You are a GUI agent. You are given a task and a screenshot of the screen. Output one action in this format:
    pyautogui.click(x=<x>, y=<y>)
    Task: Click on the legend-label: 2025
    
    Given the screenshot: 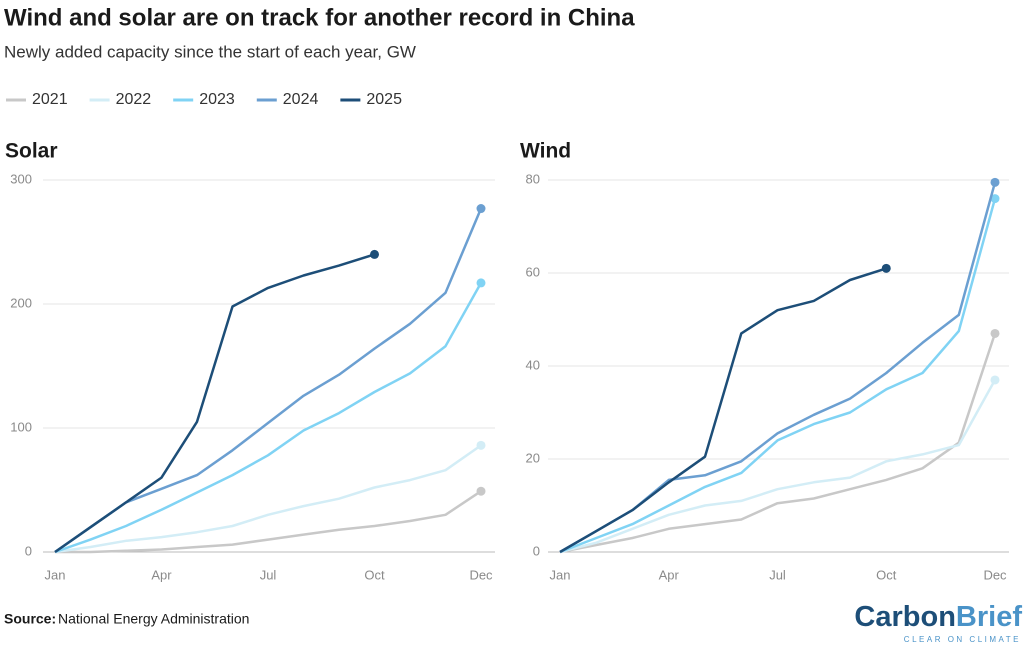 What is the action you would take?
    pyautogui.click(x=384, y=99)
    